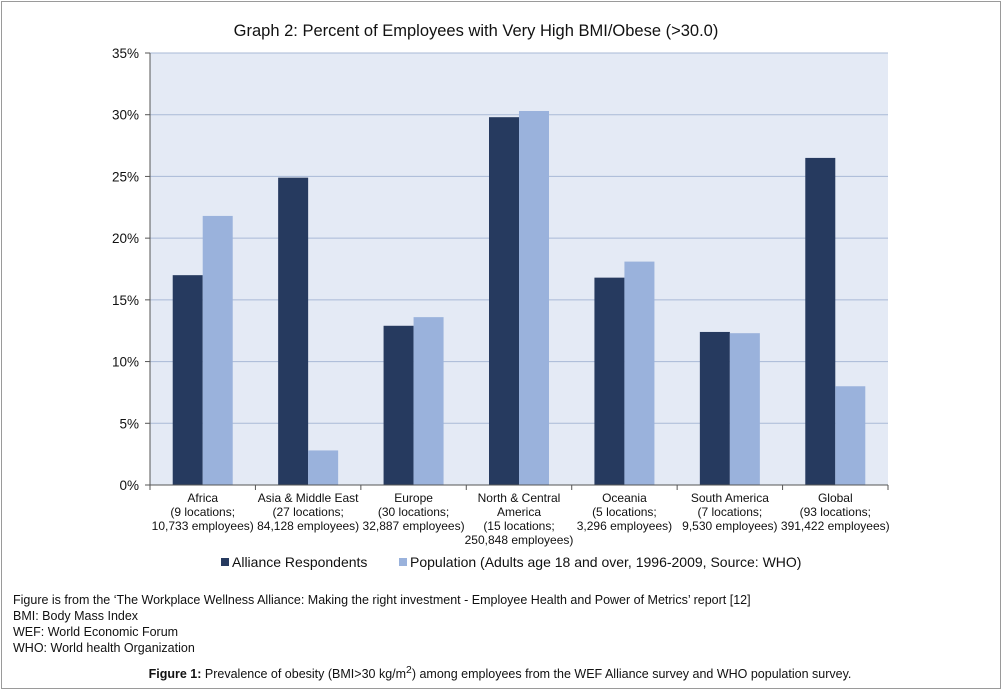  I want to click on y-tick-label: 10%, so click(125, 362).